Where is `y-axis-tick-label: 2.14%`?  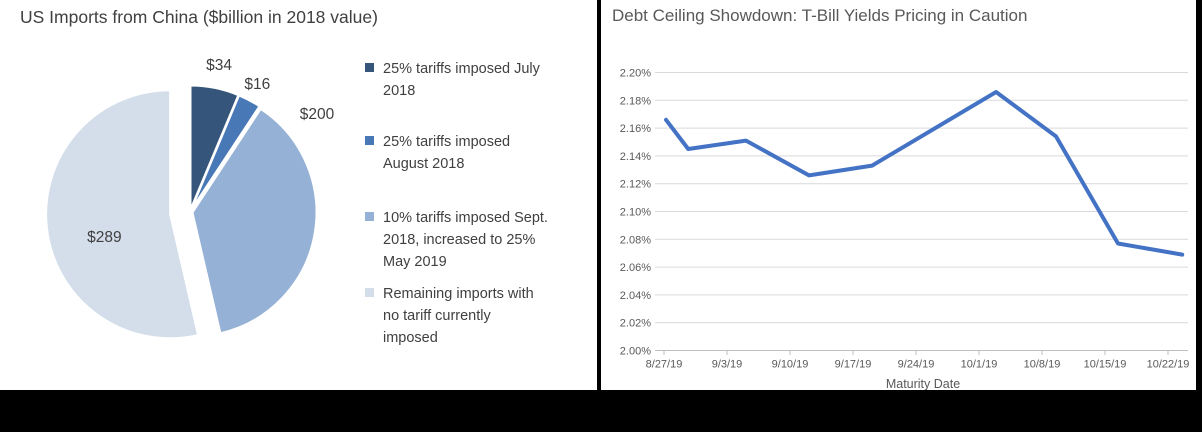
y-axis-tick-label: 2.14% is located at coordinates (635, 157).